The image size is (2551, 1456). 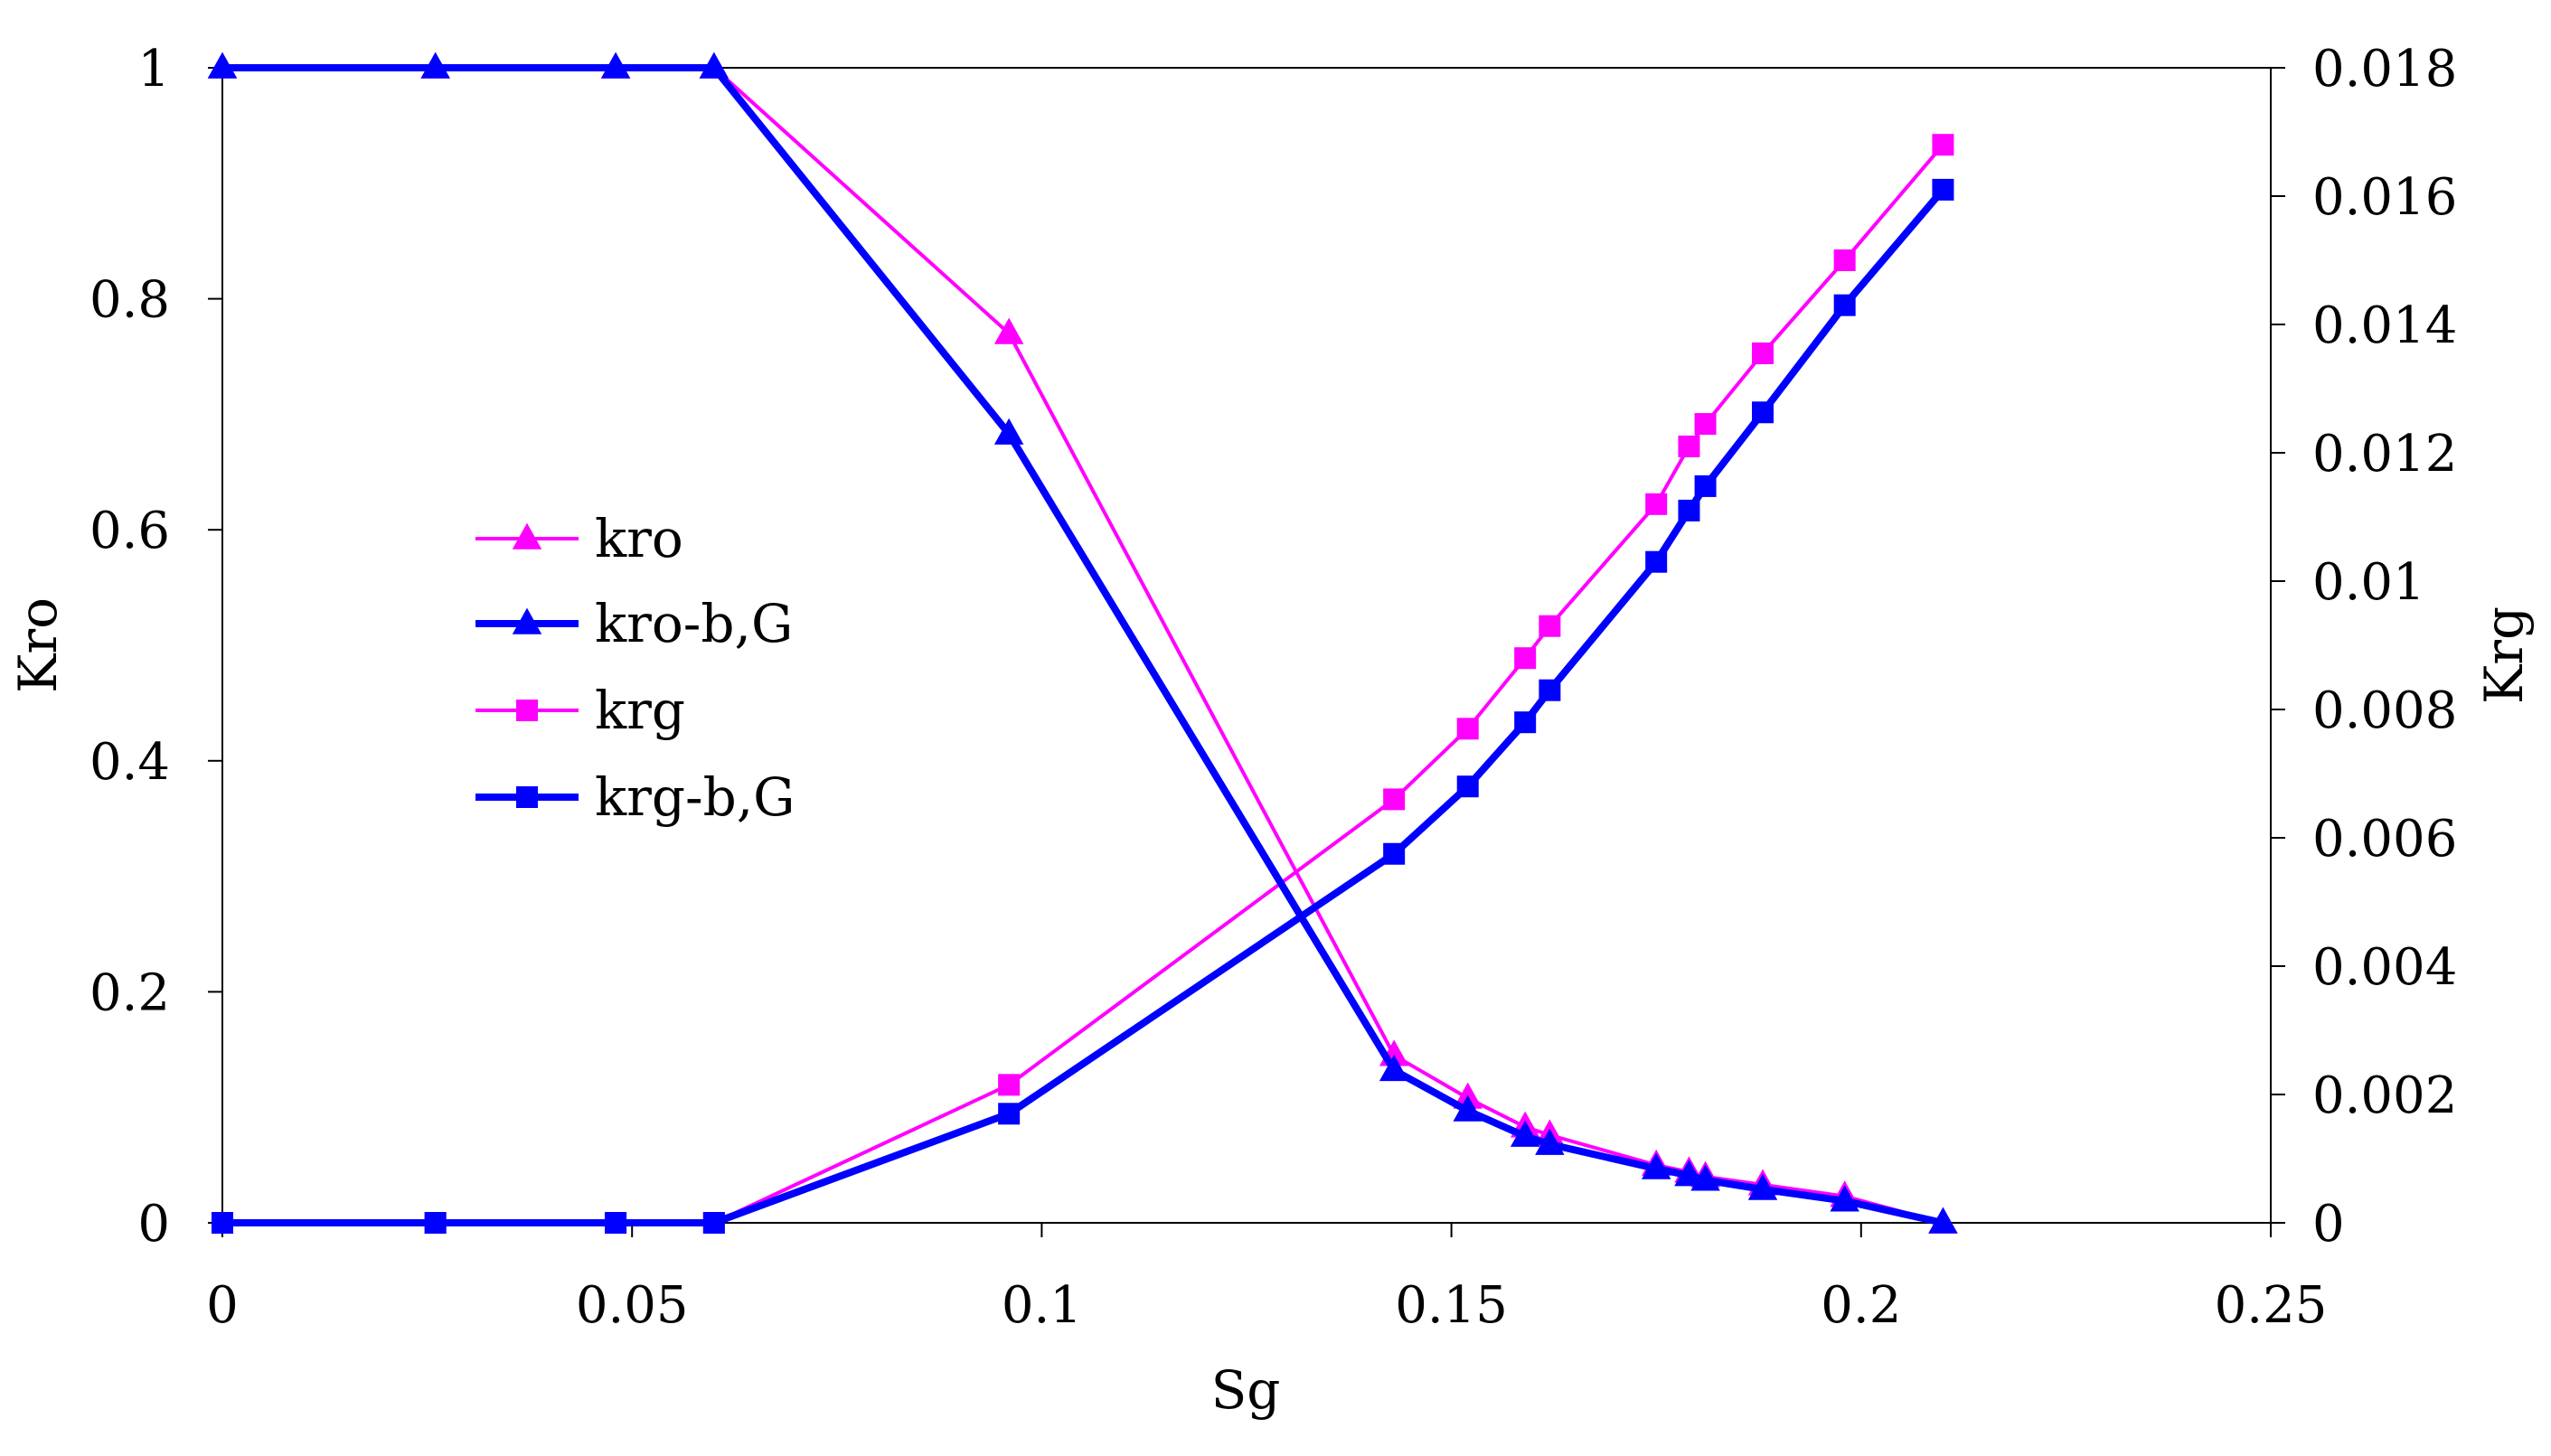 I want to click on y-tick-label: 0, so click(x=153, y=1225).